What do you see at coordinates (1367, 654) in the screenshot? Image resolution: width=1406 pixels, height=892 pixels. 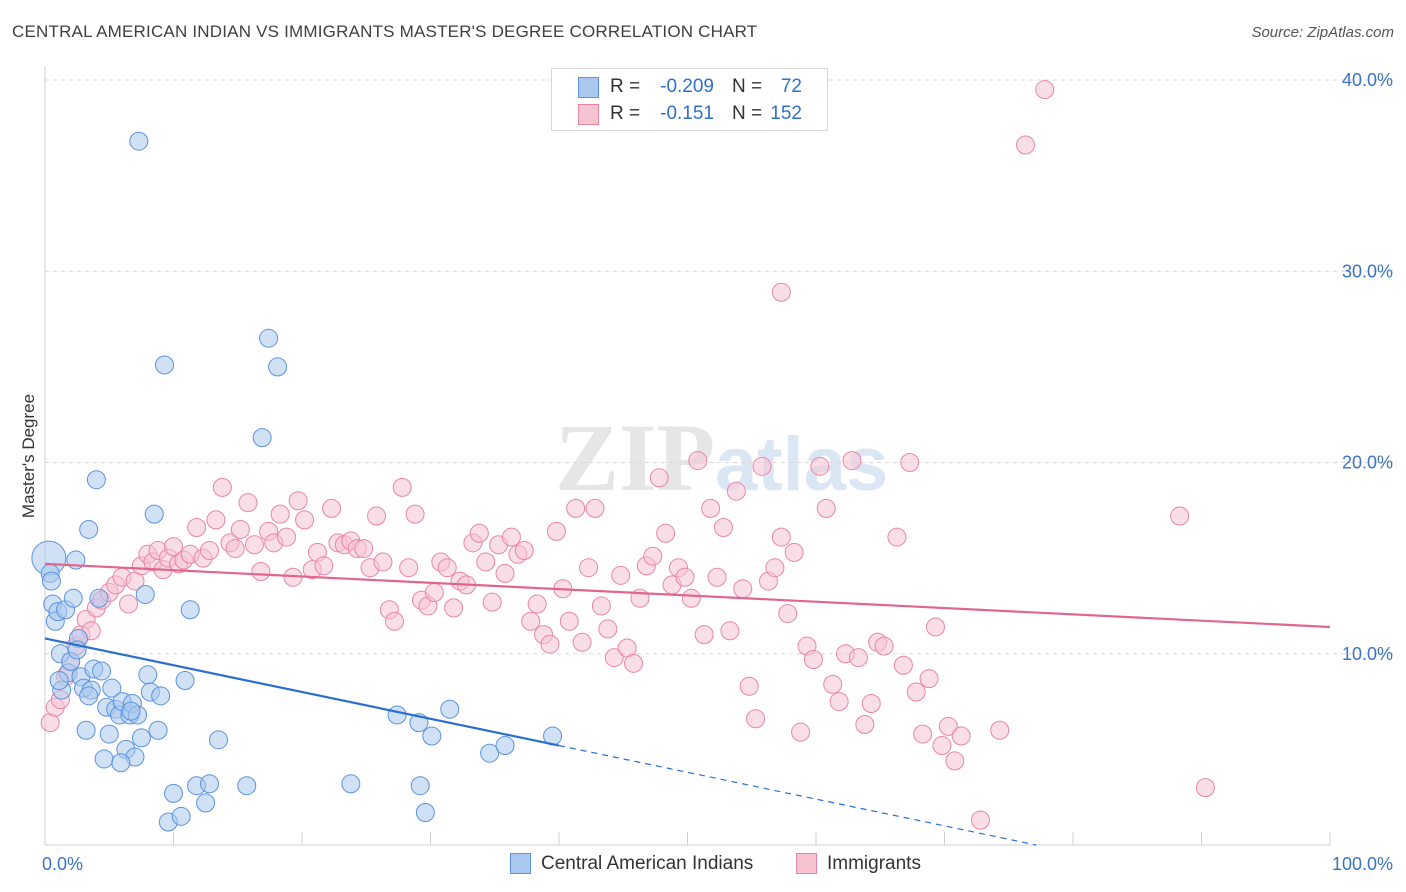 I see `y-tick-label: 10.0%` at bounding box center [1367, 654].